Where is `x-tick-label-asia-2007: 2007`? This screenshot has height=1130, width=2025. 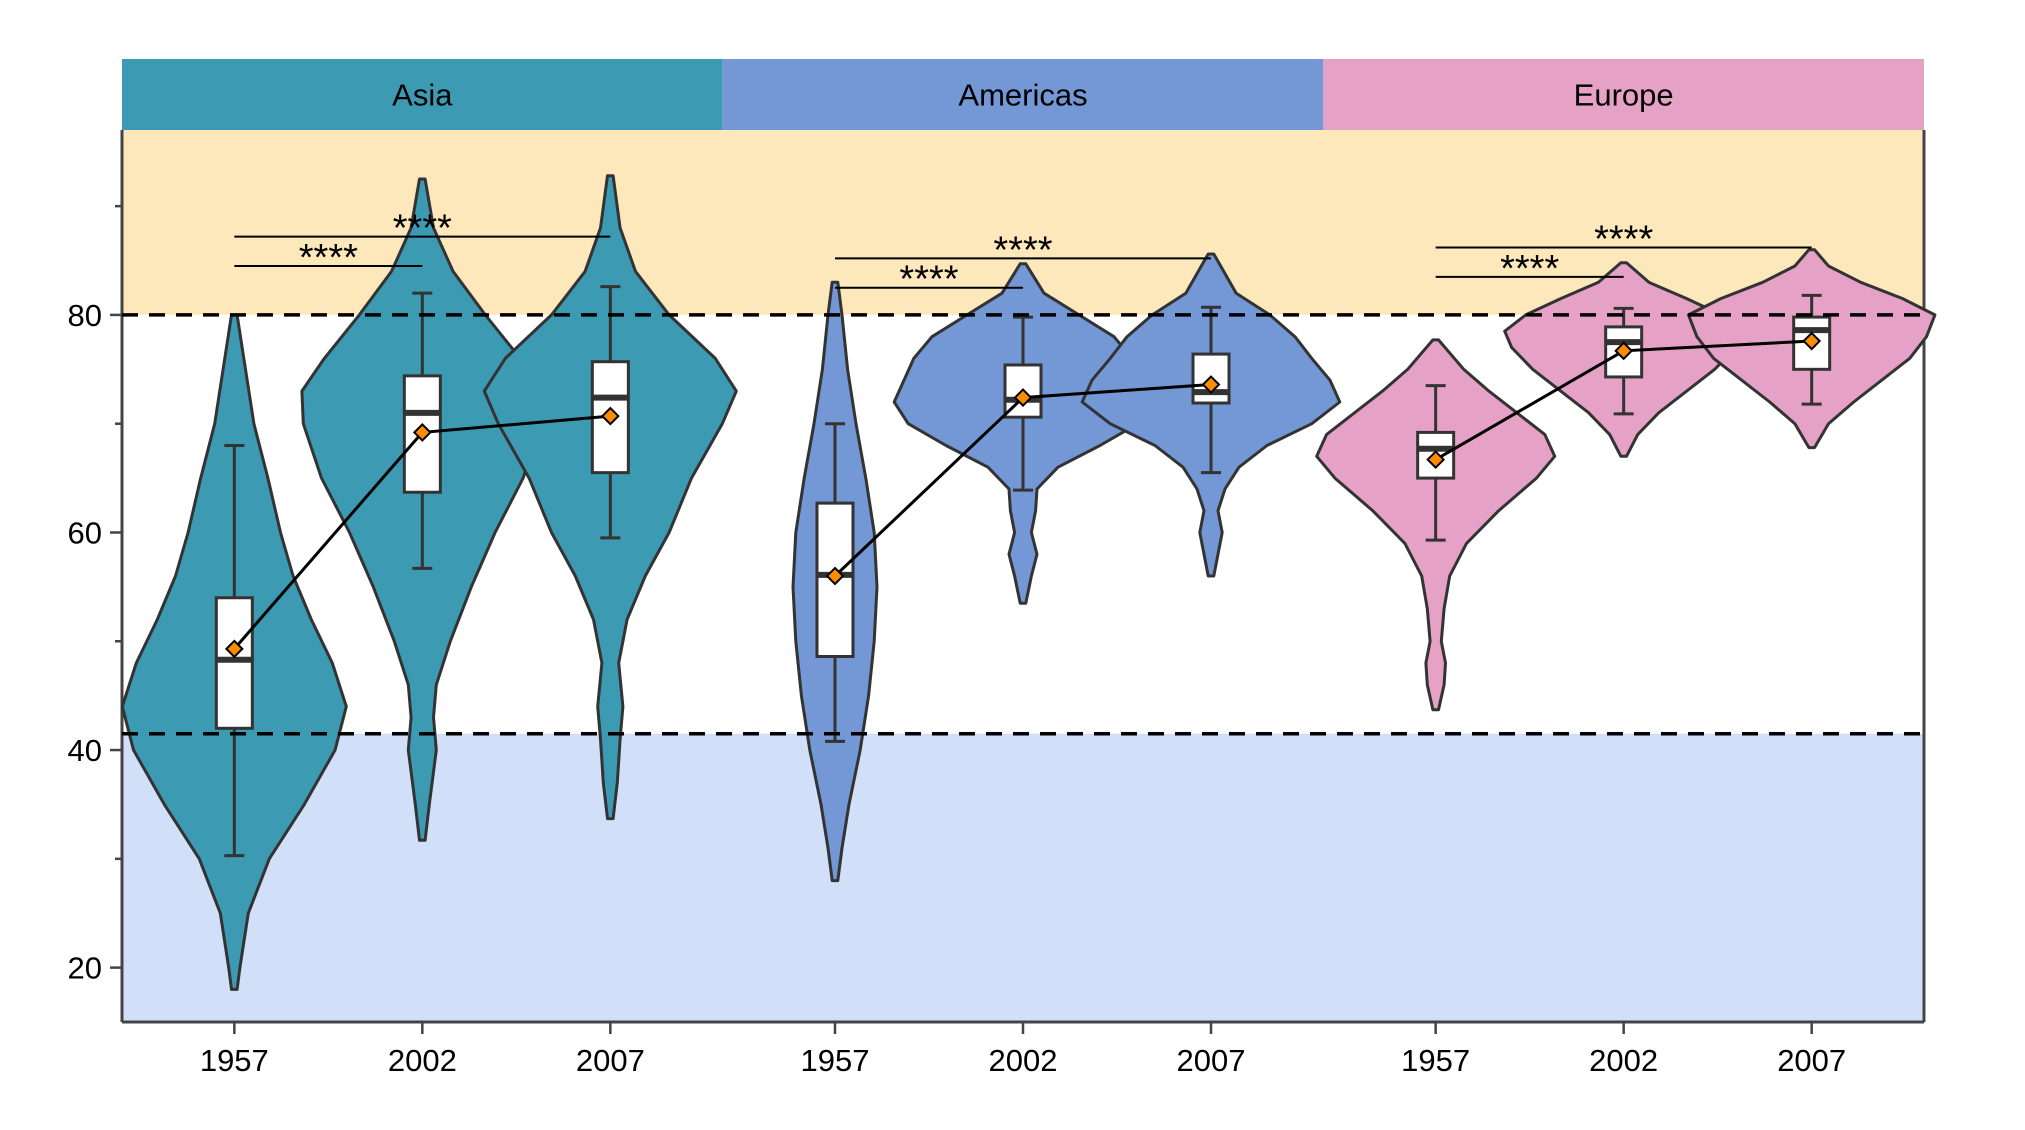
x-tick-label-asia-2007: 2007 is located at coordinates (610, 1060).